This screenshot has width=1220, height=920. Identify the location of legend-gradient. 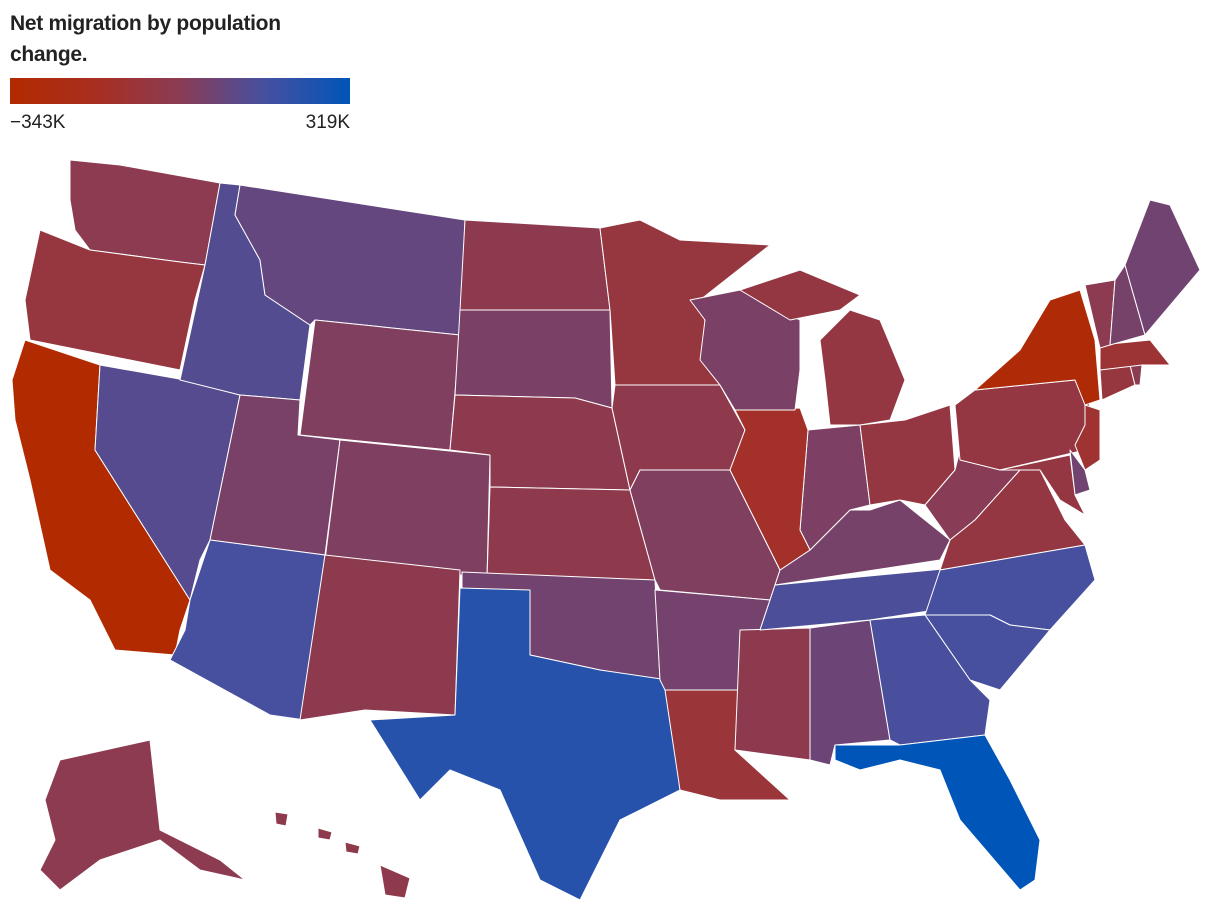
(180, 91).